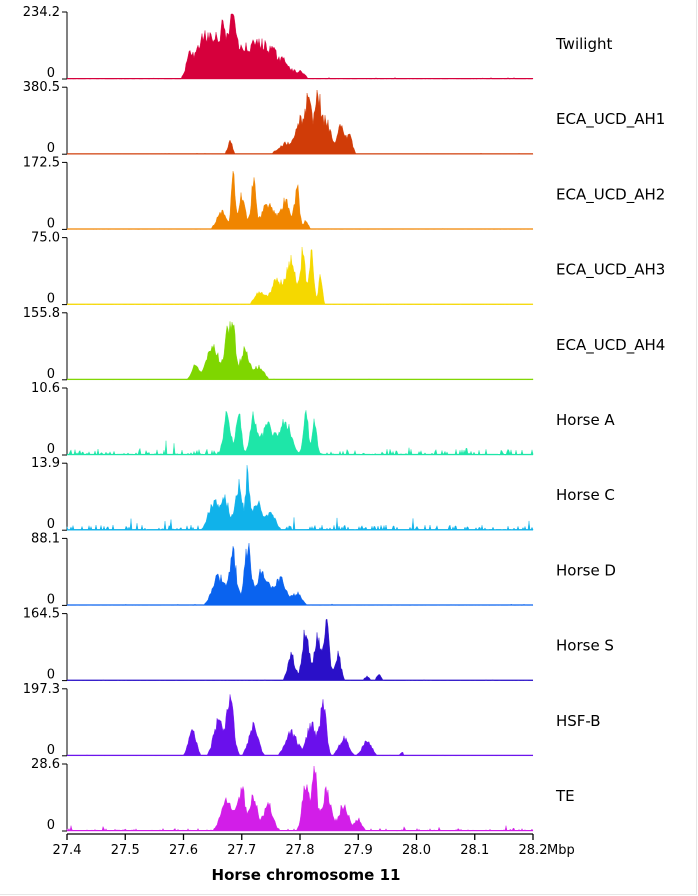 This screenshot has height=896, width=698. I want to click on y-max-label-twilight: 234.2, so click(41, 12).